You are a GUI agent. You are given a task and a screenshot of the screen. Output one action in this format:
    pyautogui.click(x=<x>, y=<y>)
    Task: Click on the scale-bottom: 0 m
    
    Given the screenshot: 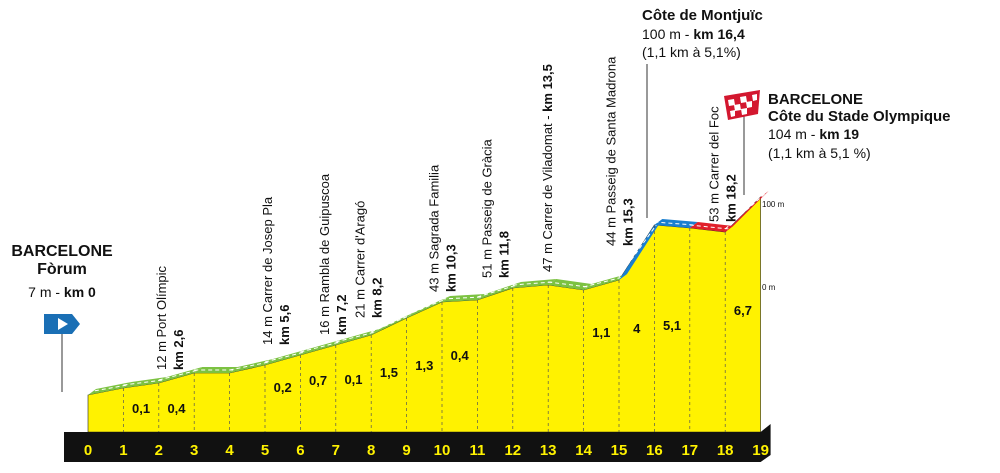 What is the action you would take?
    pyautogui.click(x=769, y=287)
    